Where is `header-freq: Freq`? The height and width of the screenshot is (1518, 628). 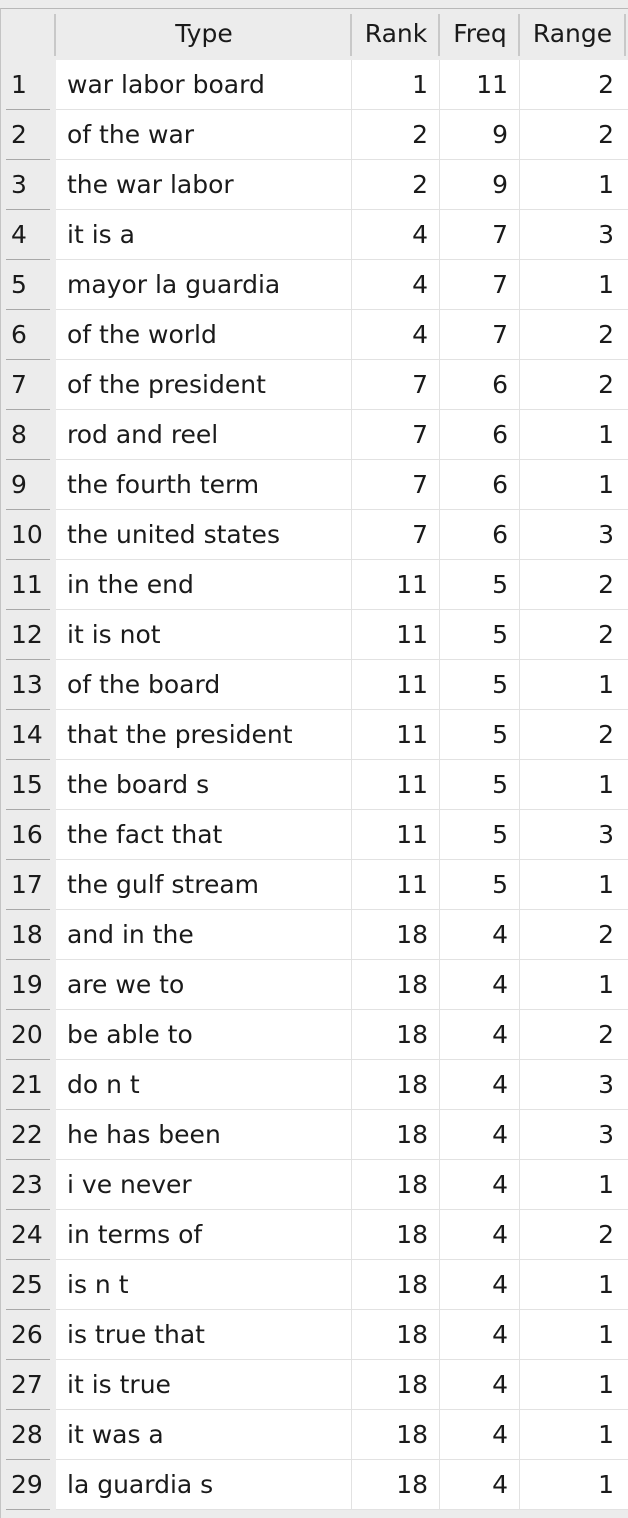
header-freq: Freq is located at coordinates (480, 33).